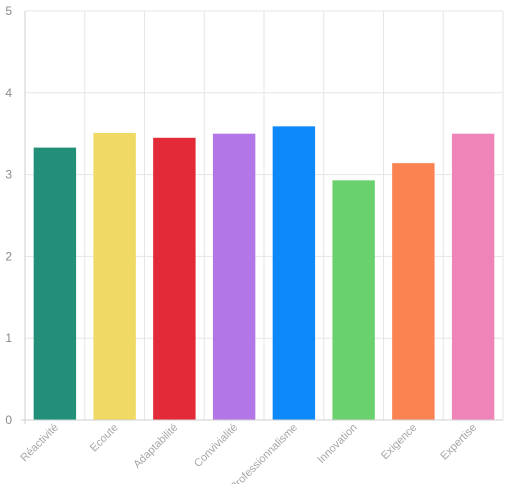 This screenshot has height=484, width=517. What do you see at coordinates (458, 442) in the screenshot?
I see `x-tick-label: Expertise` at bounding box center [458, 442].